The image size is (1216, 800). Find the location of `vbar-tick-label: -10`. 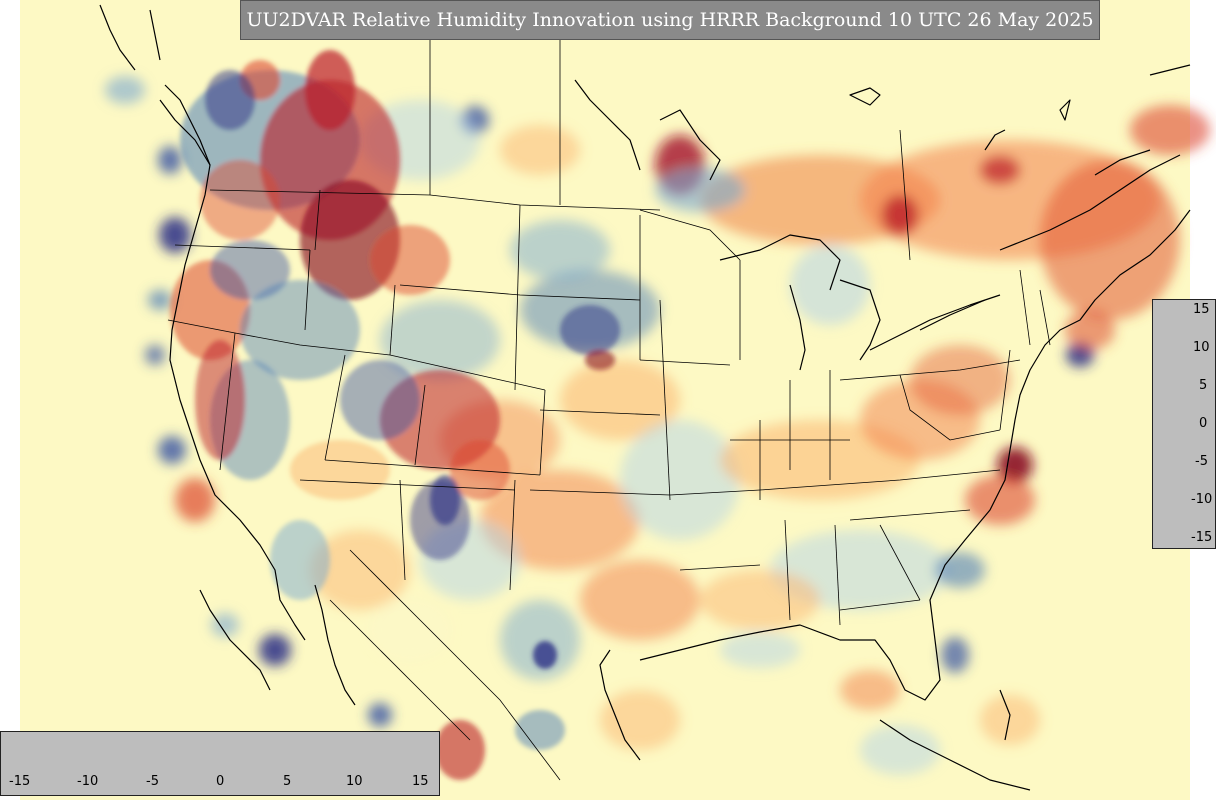

vbar-tick-label: -10 is located at coordinates (1202, 499).